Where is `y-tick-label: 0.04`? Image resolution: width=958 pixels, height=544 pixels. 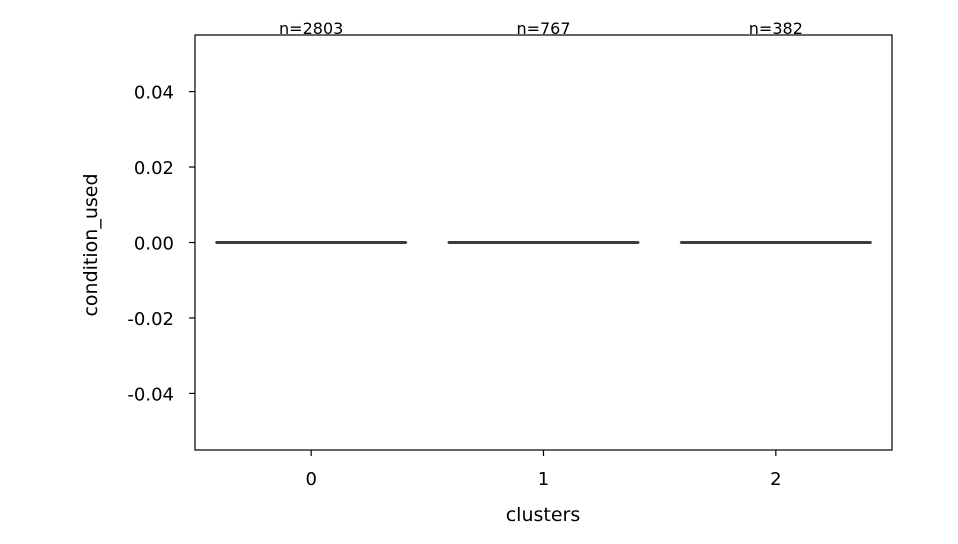
y-tick-label: 0.04 is located at coordinates (154, 93).